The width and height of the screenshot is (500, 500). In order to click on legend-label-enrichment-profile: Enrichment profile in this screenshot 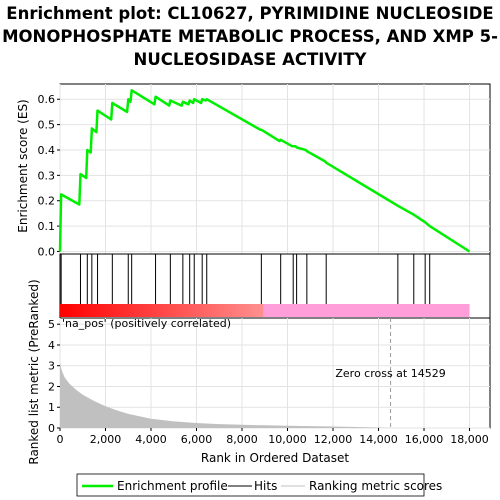, I will do `click(172, 486)`.